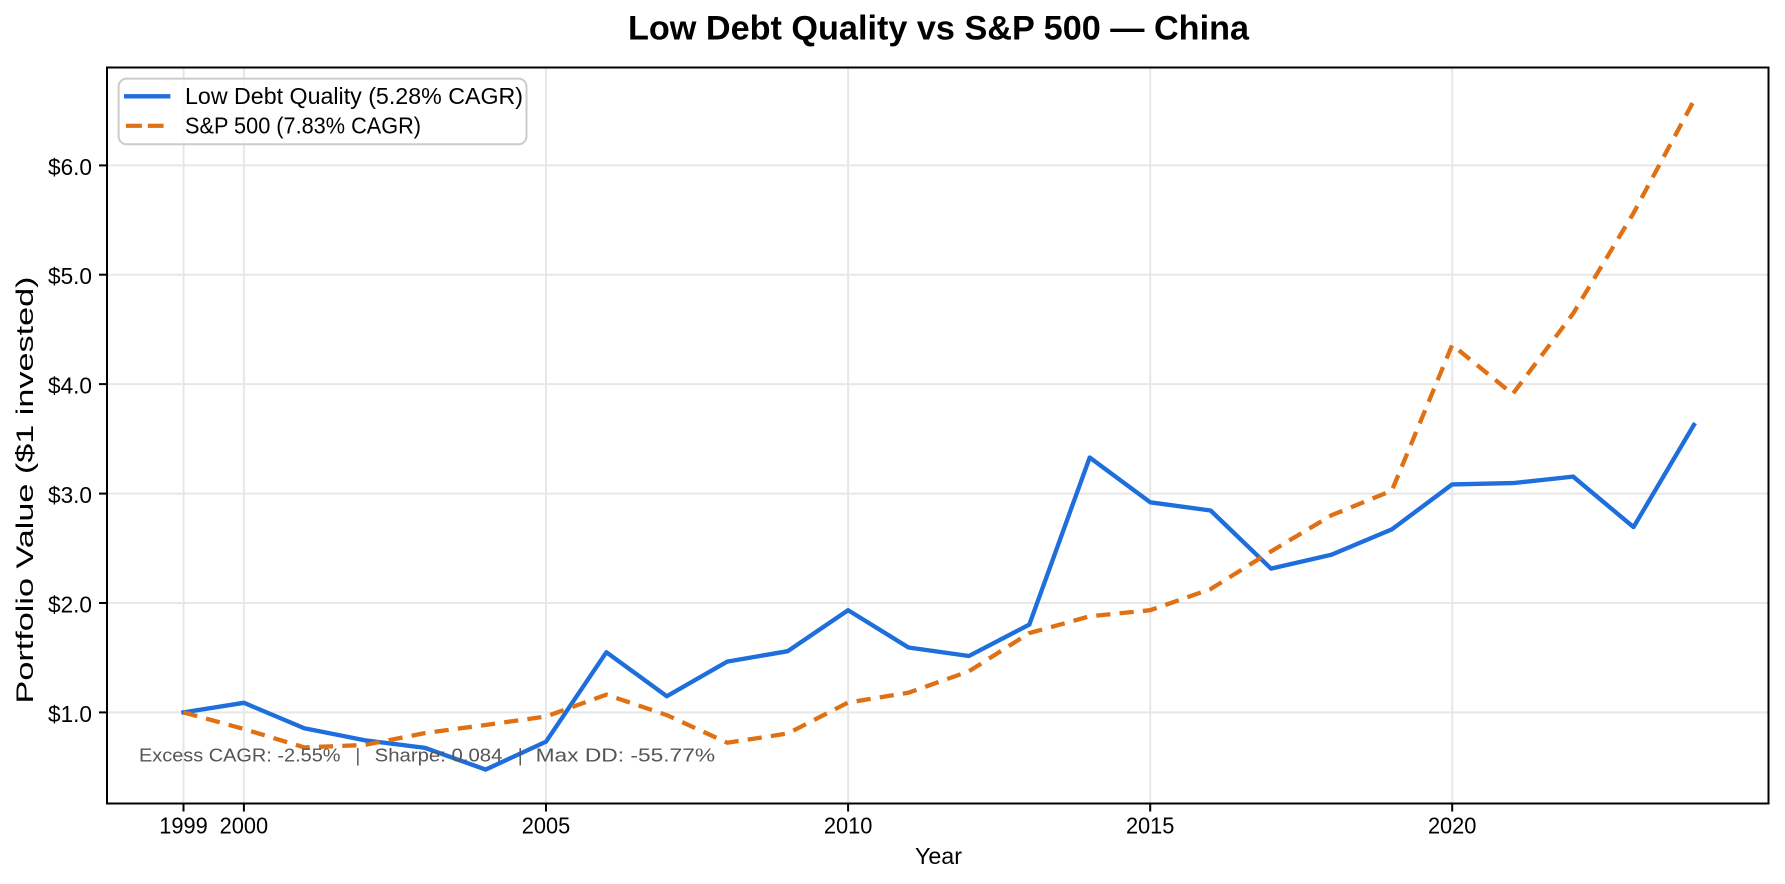 Image resolution: width=1785 pixels, height=884 pixels. I want to click on svg-text: Sharpe: 0.084, so click(439, 756).